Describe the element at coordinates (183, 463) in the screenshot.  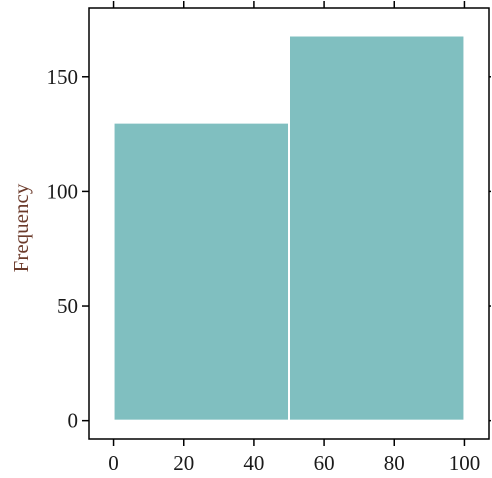
I see `x-tick-label: 20` at that location.